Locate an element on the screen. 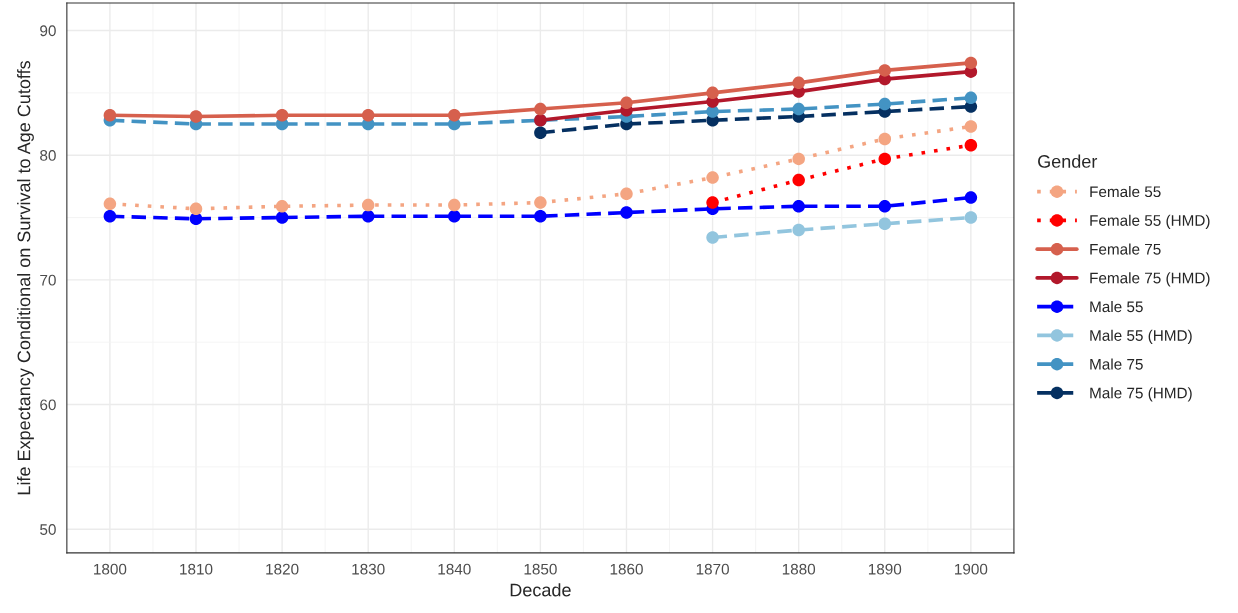  y-tick-label: 90 is located at coordinates (48, 31).